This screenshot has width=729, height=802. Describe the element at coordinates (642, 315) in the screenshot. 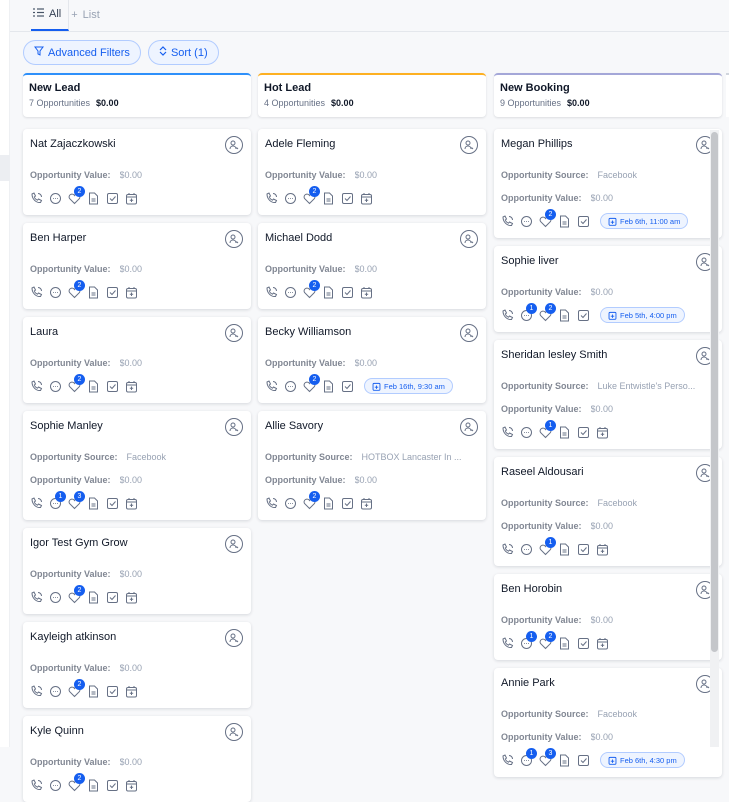

I see `appointment-badge: Feb 5th, 4:00 pm` at that location.